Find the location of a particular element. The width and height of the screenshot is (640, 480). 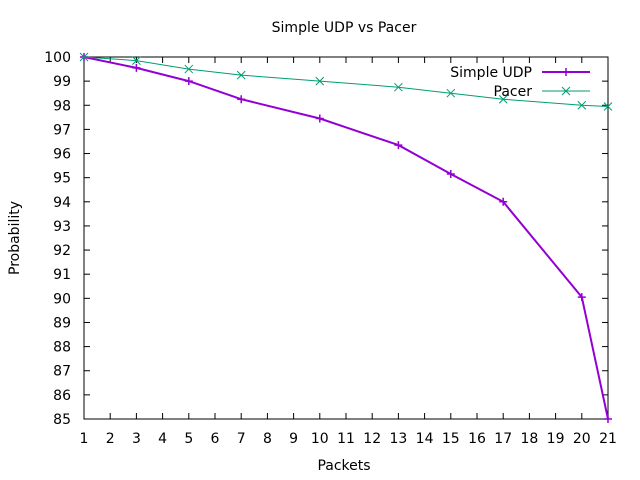

x-axis-label: Packets is located at coordinates (343, 466).